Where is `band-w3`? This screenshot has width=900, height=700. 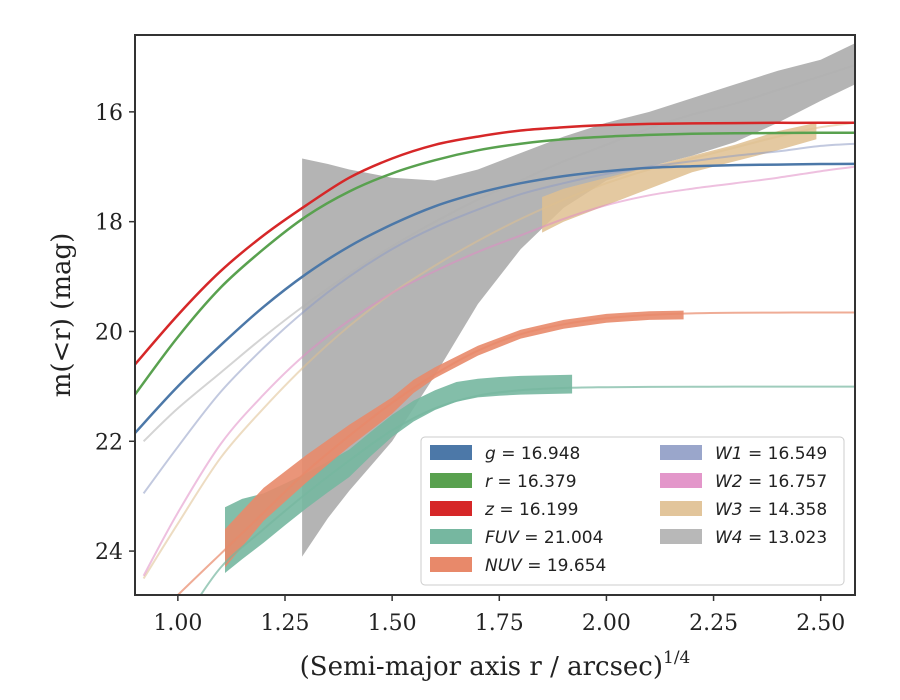
band-w3 is located at coordinates (679, 177).